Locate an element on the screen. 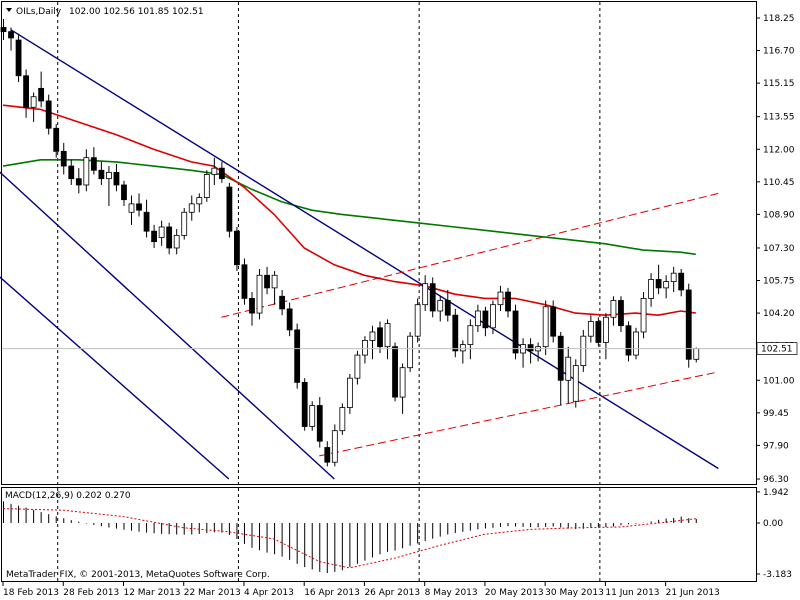 This screenshot has width=800, height=600. price-tick-label: 104.20 is located at coordinates (779, 314).